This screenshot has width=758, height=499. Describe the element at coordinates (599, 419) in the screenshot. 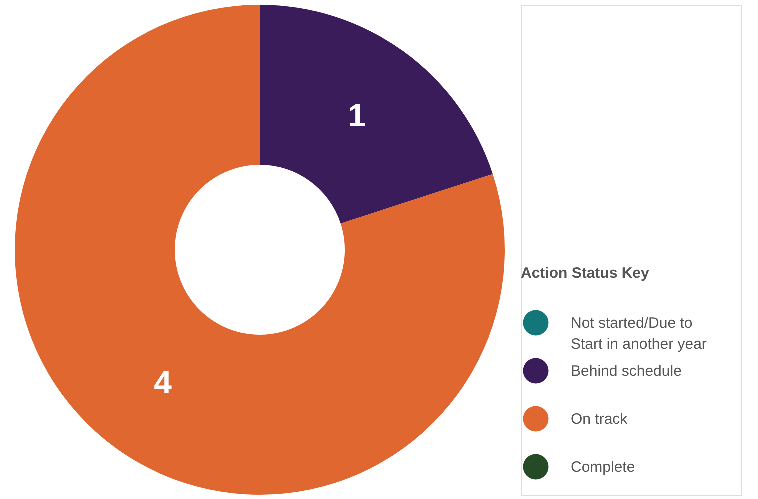

I see `legend-label: On track` at that location.